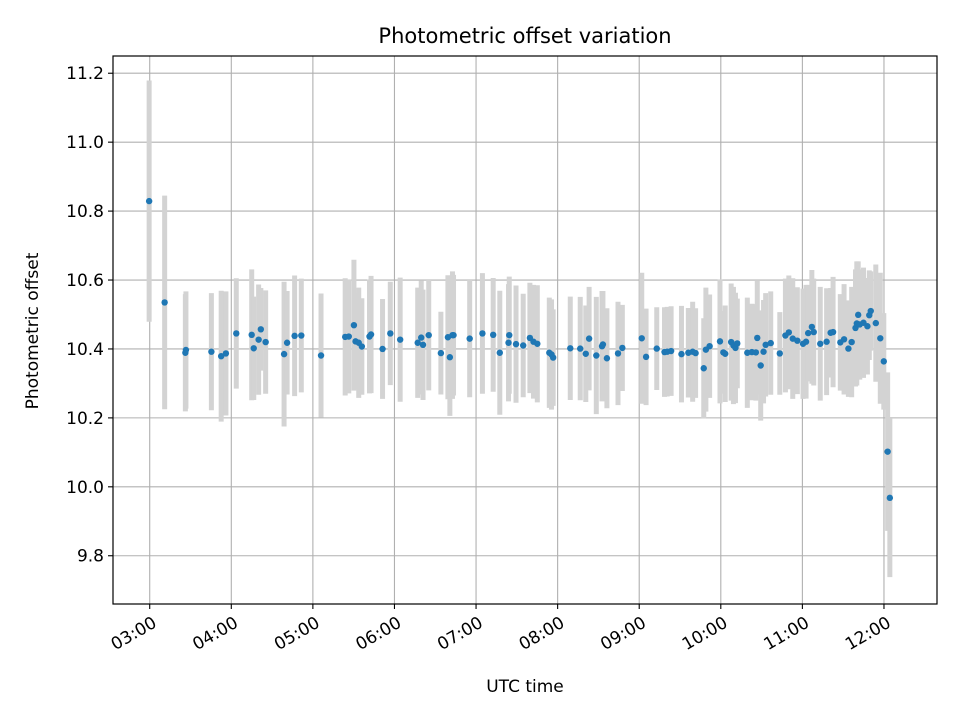 The image size is (960, 725). I want to click on x-tick-label: 08:00, so click(542, 634).